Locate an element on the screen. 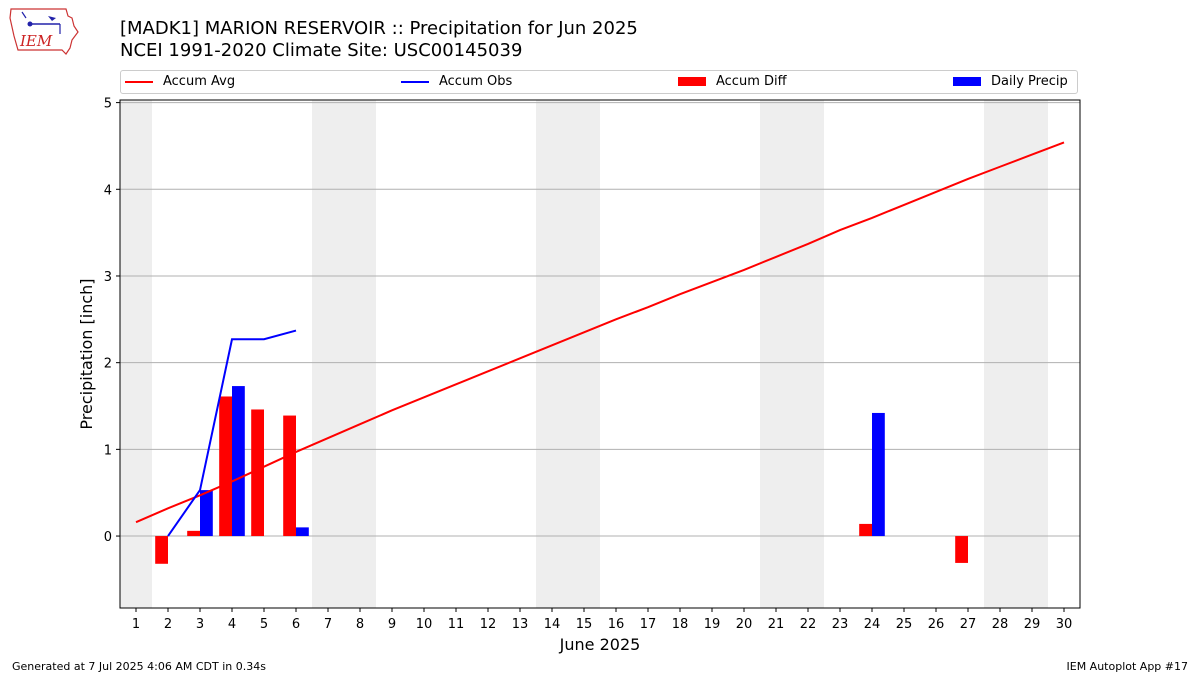 The width and height of the screenshot is (1200, 675). x-tick-label: 19 is located at coordinates (712, 624).